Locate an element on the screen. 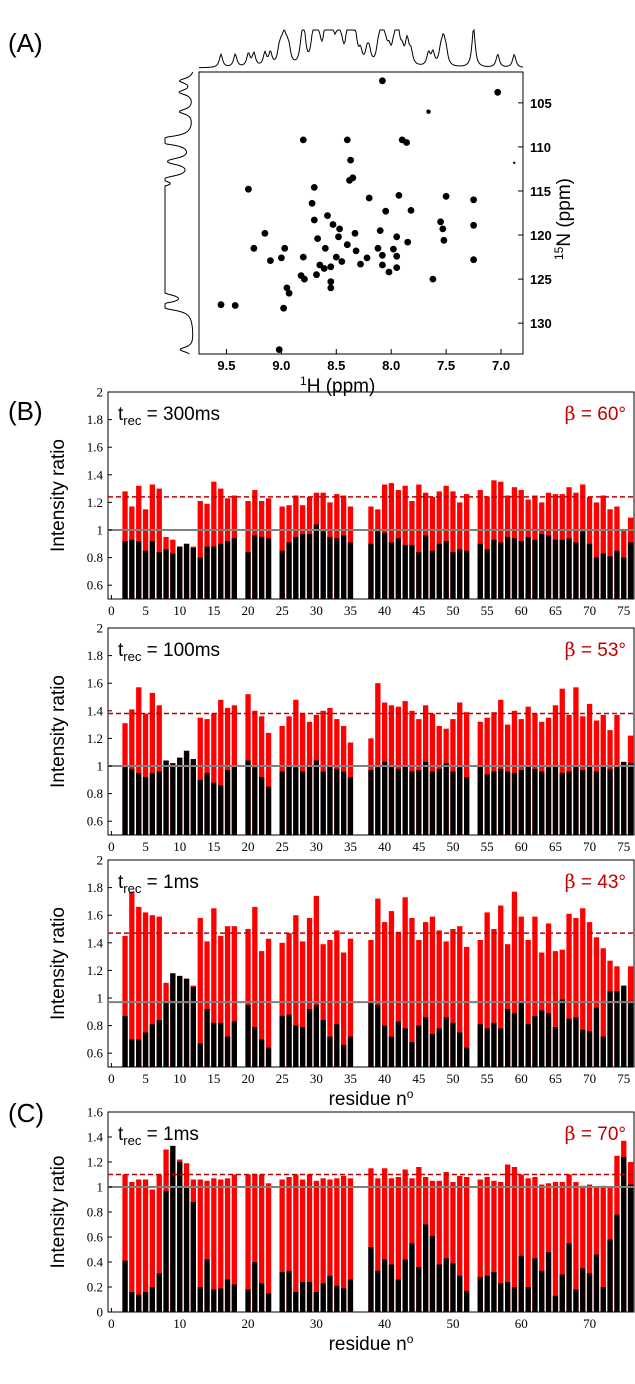 Image resolution: width=635 pixels, height=1384 pixels. x-tick-label: 20 is located at coordinates (248, 610).